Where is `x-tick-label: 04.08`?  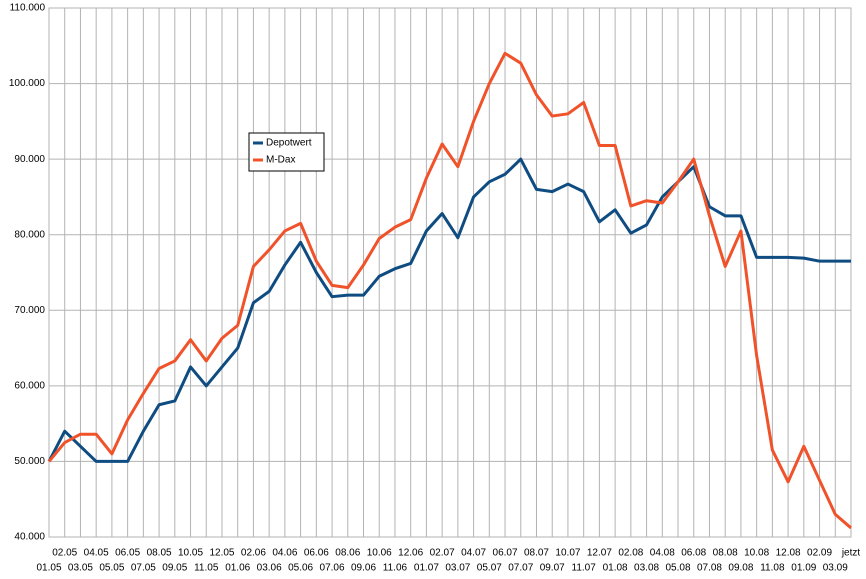 x-tick-label: 04.08 is located at coordinates (662, 553).